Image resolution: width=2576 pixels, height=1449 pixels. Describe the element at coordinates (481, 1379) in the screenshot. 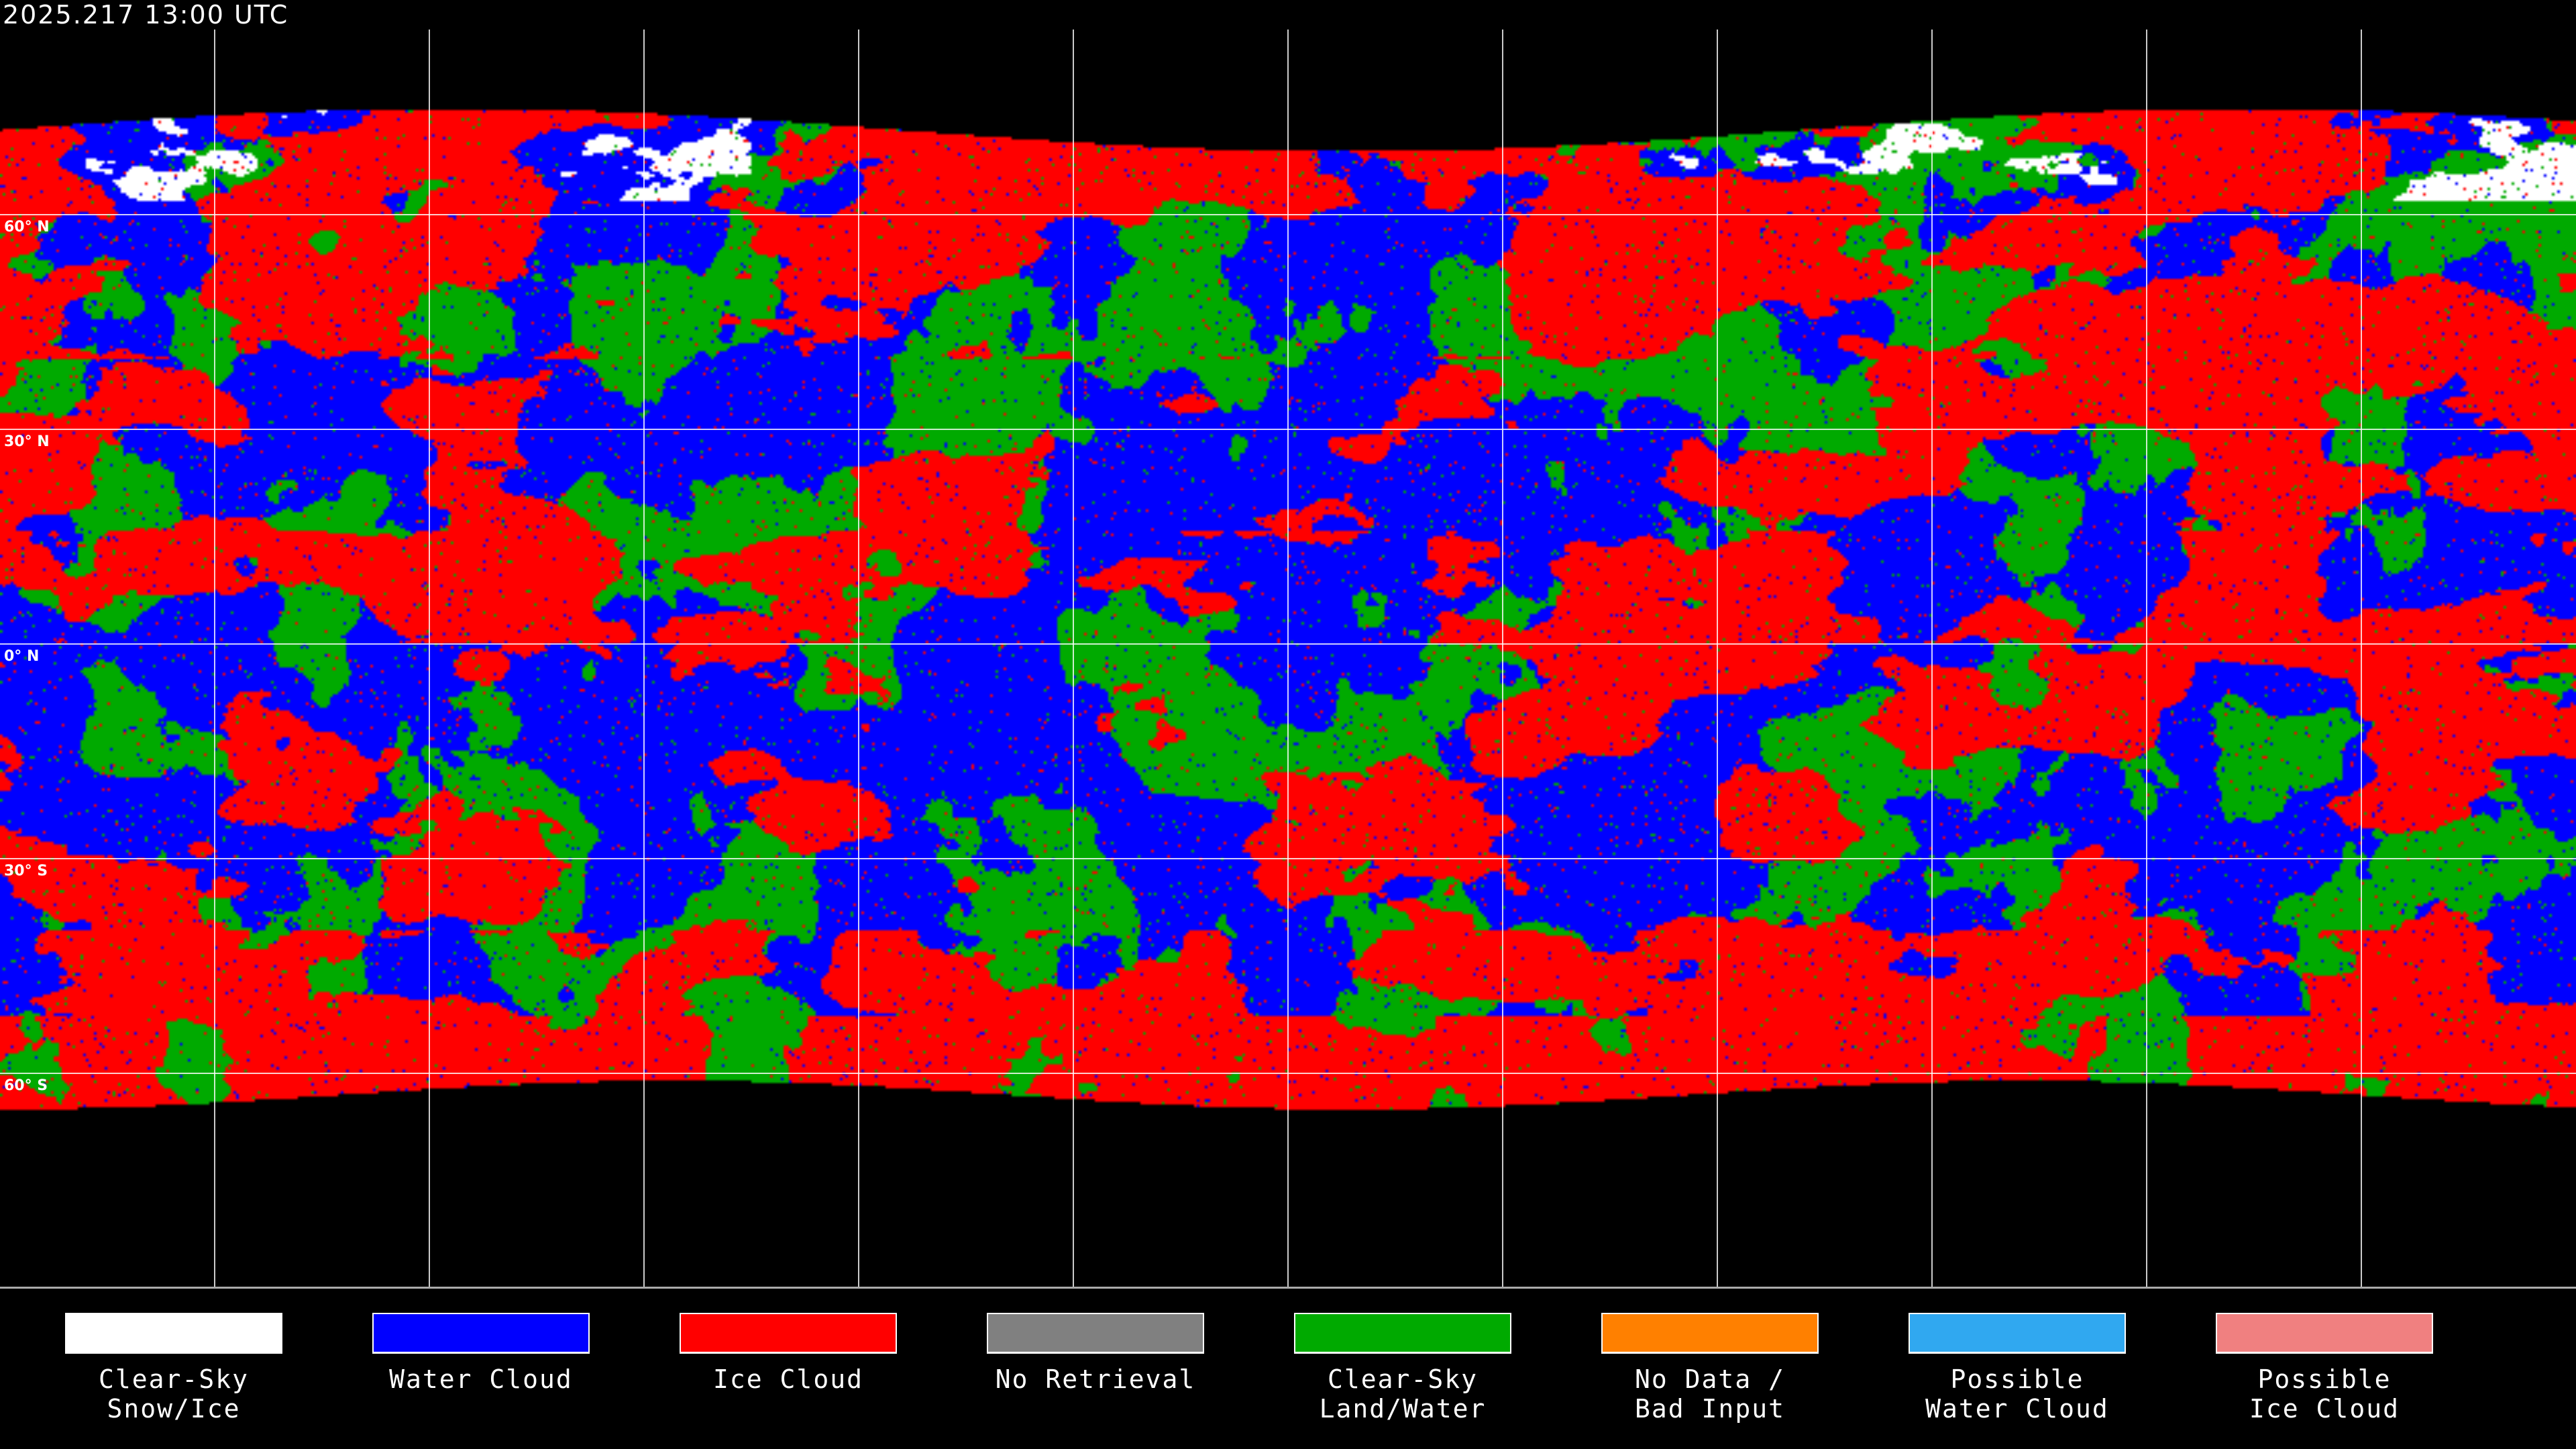

I see `legend-label: Water Cloud` at that location.